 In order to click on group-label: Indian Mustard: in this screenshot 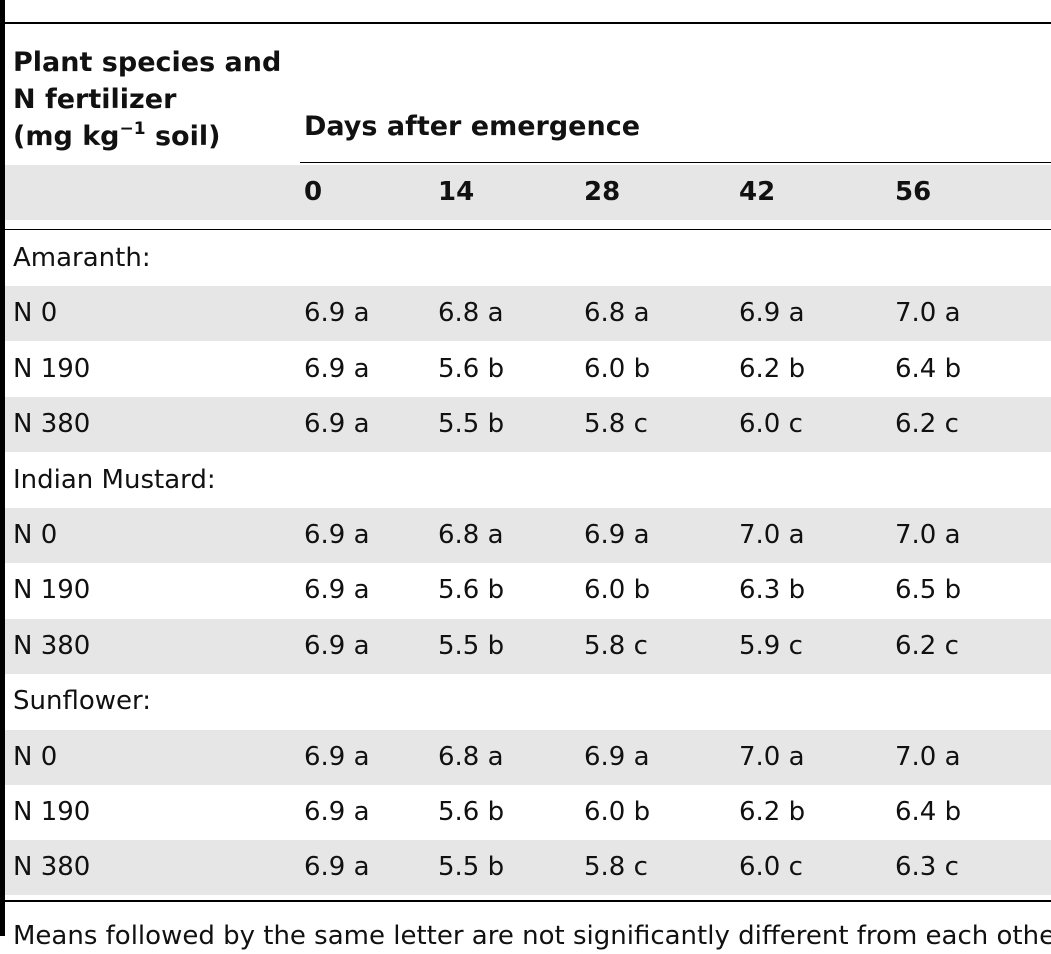, I will do `click(114, 479)`.